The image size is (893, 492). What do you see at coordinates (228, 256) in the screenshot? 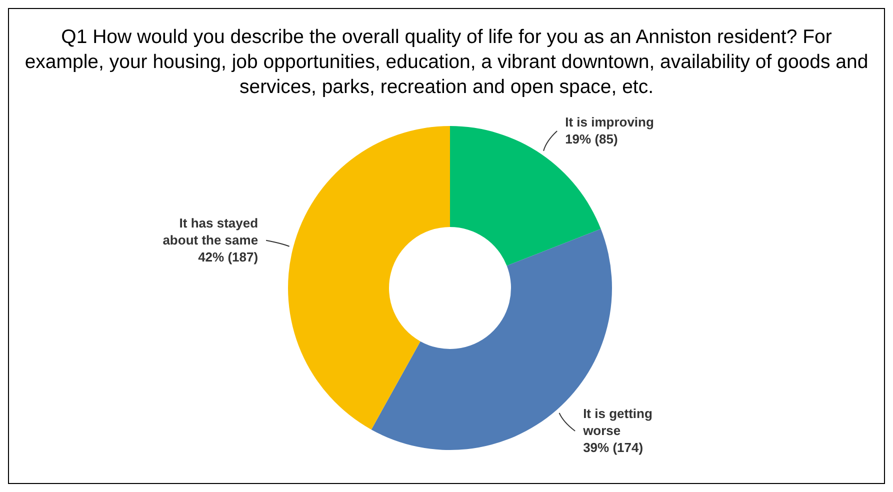
I see `data-label: 42% (187)` at bounding box center [228, 256].